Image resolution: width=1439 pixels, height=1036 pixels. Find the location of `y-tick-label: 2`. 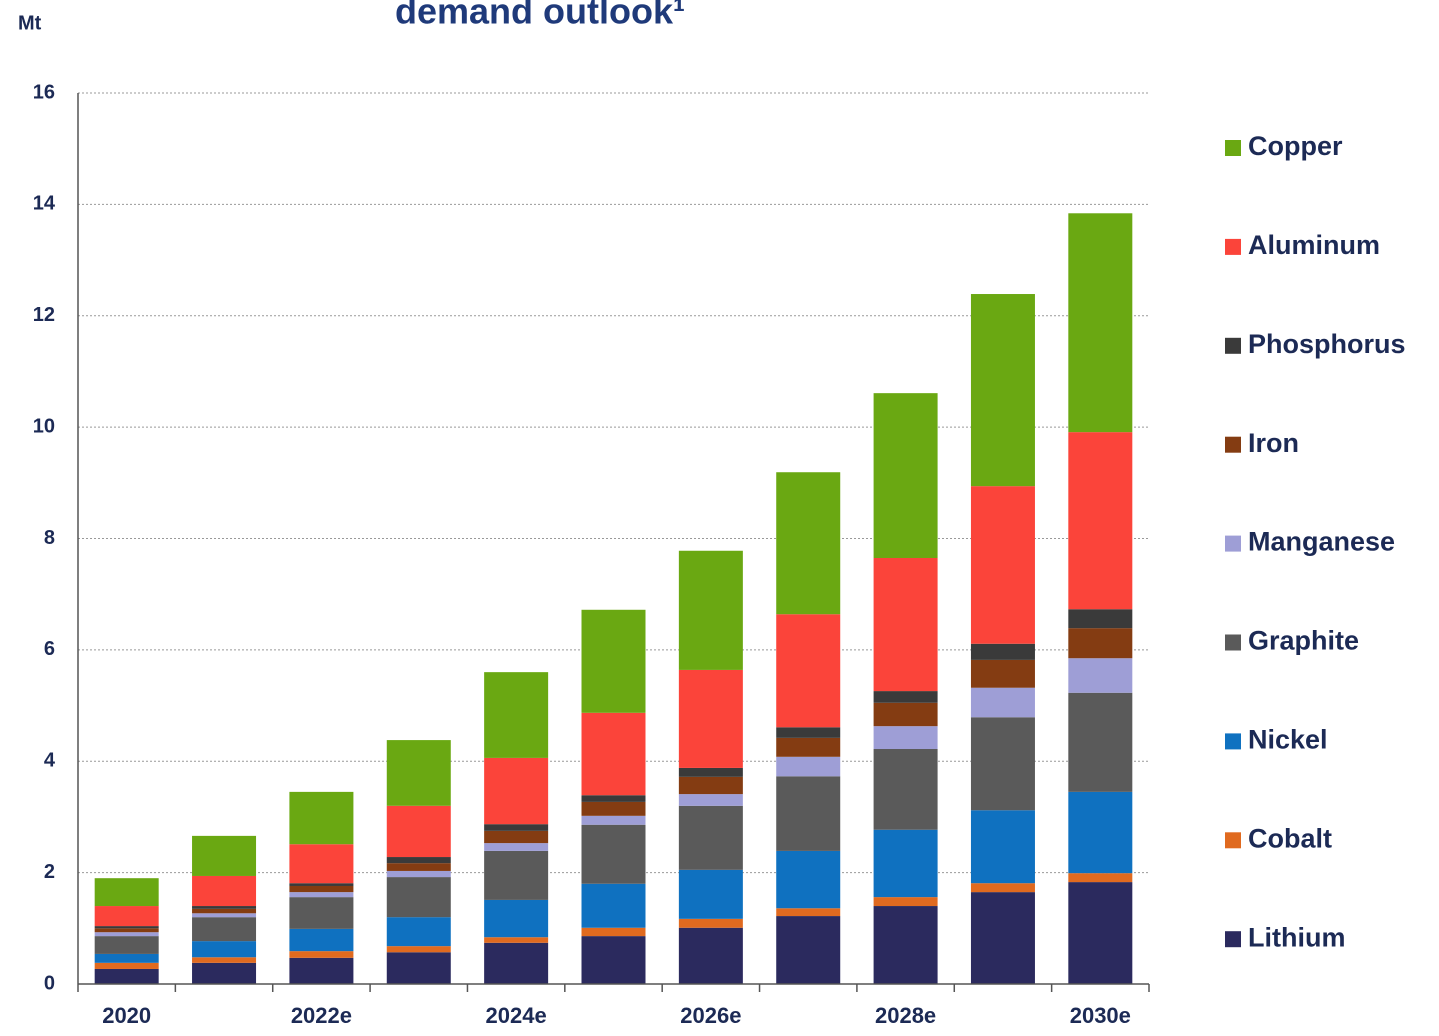

y-tick-label: 2 is located at coordinates (49, 872).